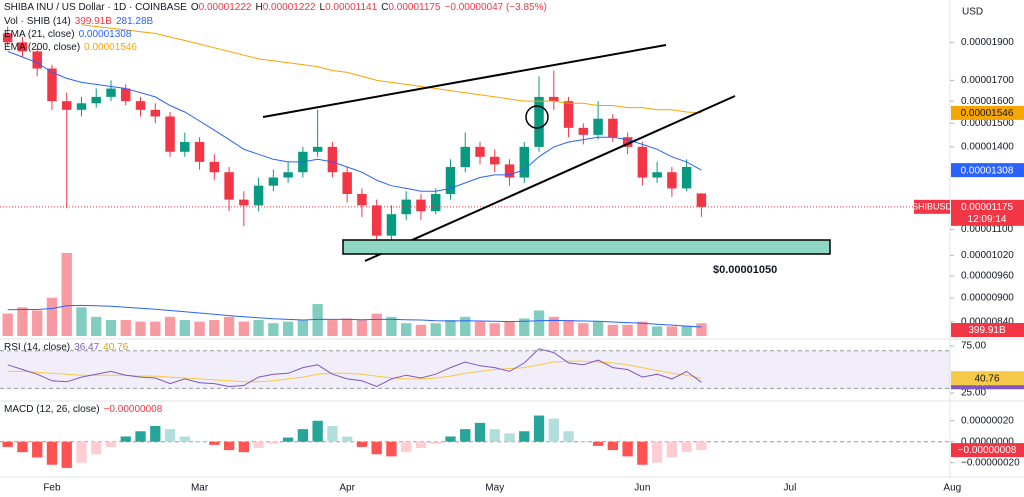 The image size is (1024, 497). What do you see at coordinates (93, 21) in the screenshot?
I see `indicator-value: 399.91B` at bounding box center [93, 21].